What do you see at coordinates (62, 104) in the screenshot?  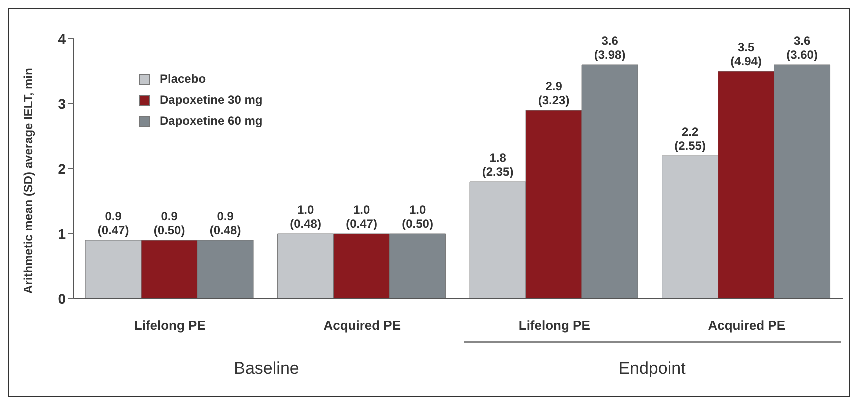 I see `y-tick-label: 3` at bounding box center [62, 104].